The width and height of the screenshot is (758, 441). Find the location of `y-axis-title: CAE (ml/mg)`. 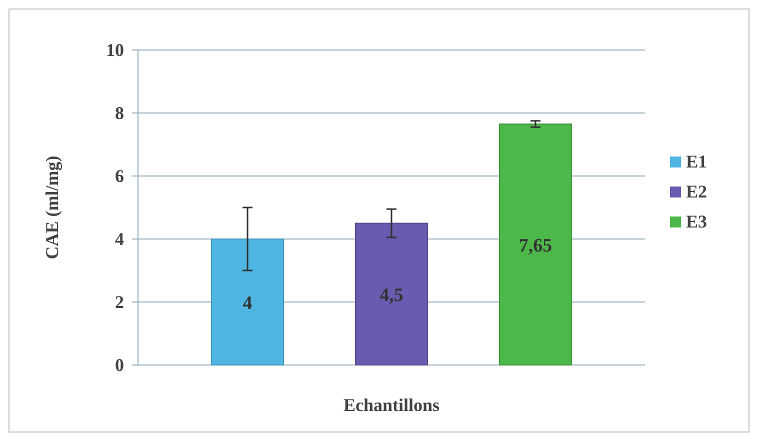

y-axis-title: CAE (ml/mg) is located at coordinates (52, 208).